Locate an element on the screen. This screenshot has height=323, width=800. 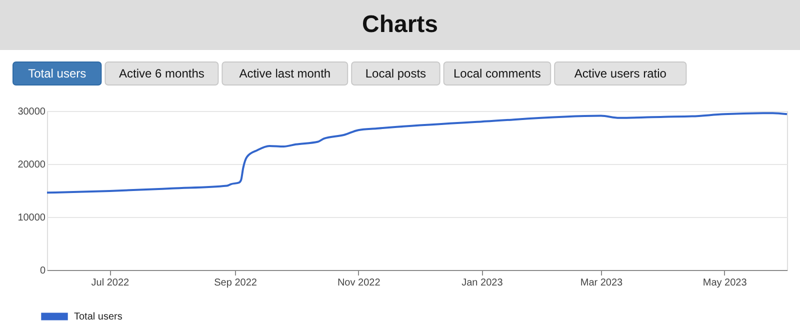
x-tick-label: Jan 2023 is located at coordinates (483, 283).